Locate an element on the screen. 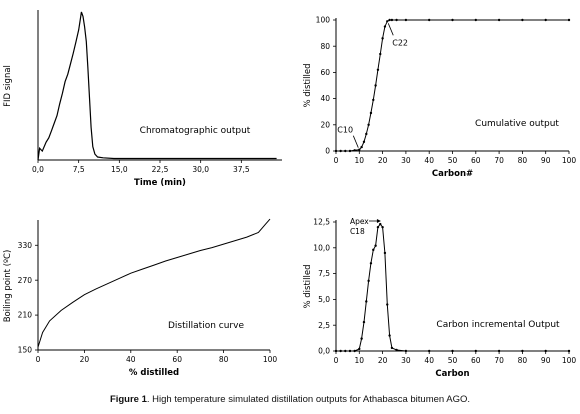  annotation-arrowhead is located at coordinates (378, 221).